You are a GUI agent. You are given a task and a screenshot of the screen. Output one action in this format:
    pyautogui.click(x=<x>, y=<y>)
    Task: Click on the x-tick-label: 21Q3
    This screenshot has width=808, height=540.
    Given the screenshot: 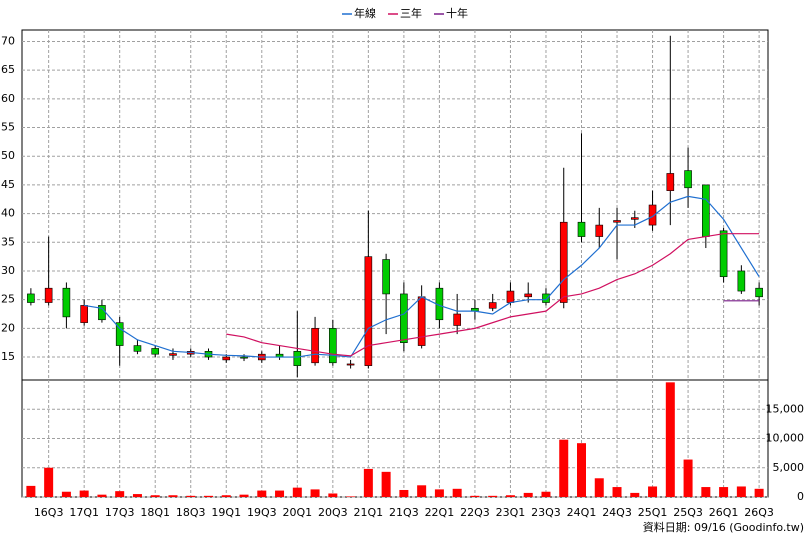 What is the action you would take?
    pyautogui.click(x=404, y=512)
    